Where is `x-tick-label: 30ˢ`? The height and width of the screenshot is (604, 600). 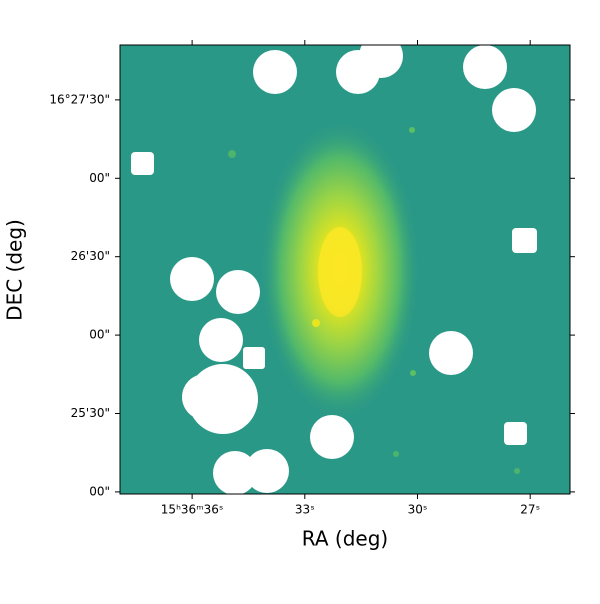
x-tick-label: 30ˢ is located at coordinates (418, 510).